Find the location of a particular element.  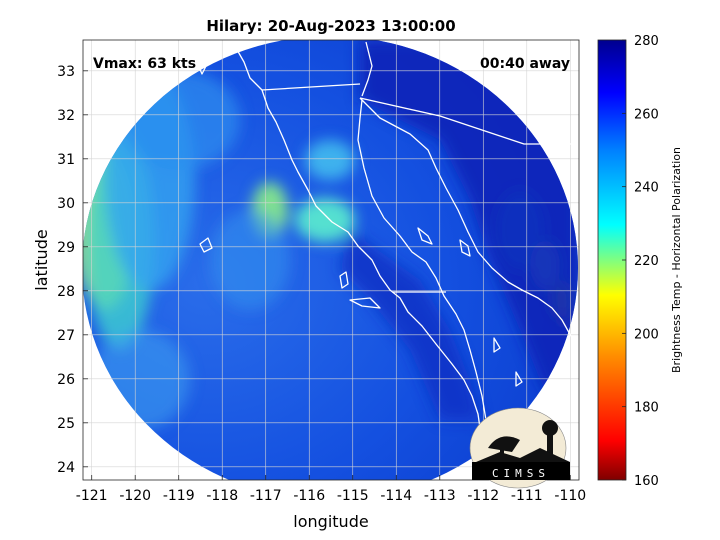

colorbar-tick-label: 280 is located at coordinates (646, 41).